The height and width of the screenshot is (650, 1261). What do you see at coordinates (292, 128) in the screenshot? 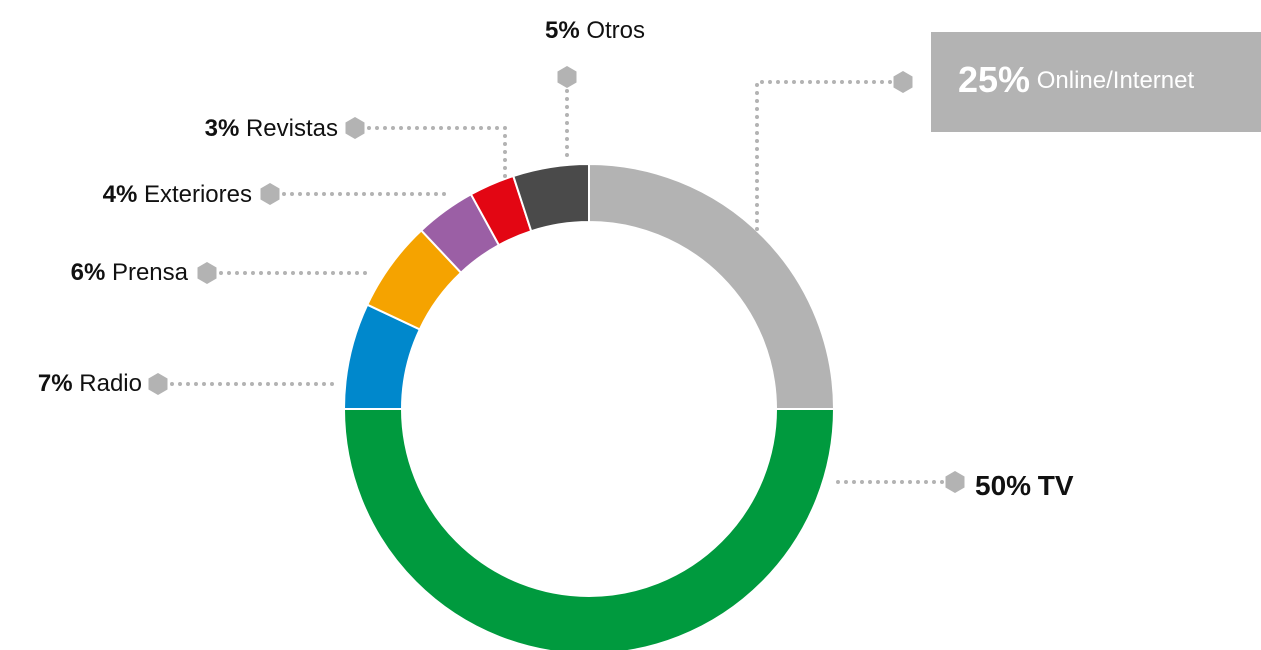
I see `label-name: Revistas` at bounding box center [292, 128].